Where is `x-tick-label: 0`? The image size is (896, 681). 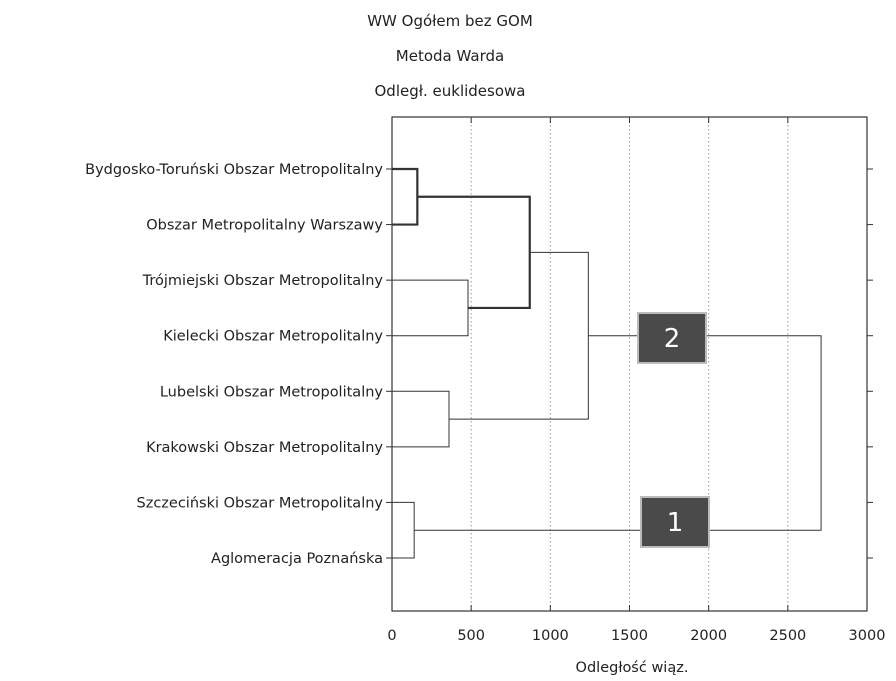
x-tick-label: 0 is located at coordinates (391, 636).